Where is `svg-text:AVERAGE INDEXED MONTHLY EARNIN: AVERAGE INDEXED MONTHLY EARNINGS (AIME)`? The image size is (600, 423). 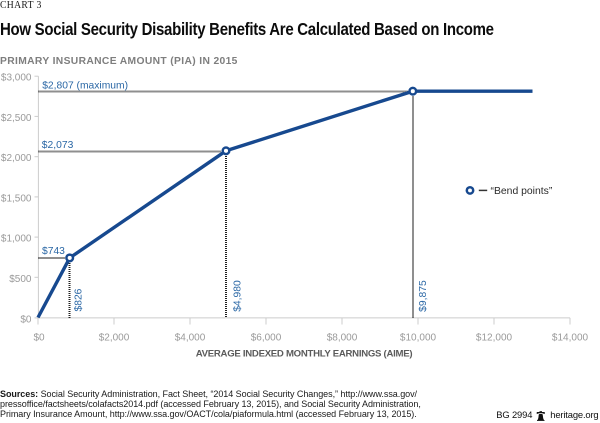
svg-text:AVERAGE INDEXED MONTHLY EARNIN: AVERAGE INDEXED MONTHLY EARNINGS (AIME) is located at coordinates (304, 354).